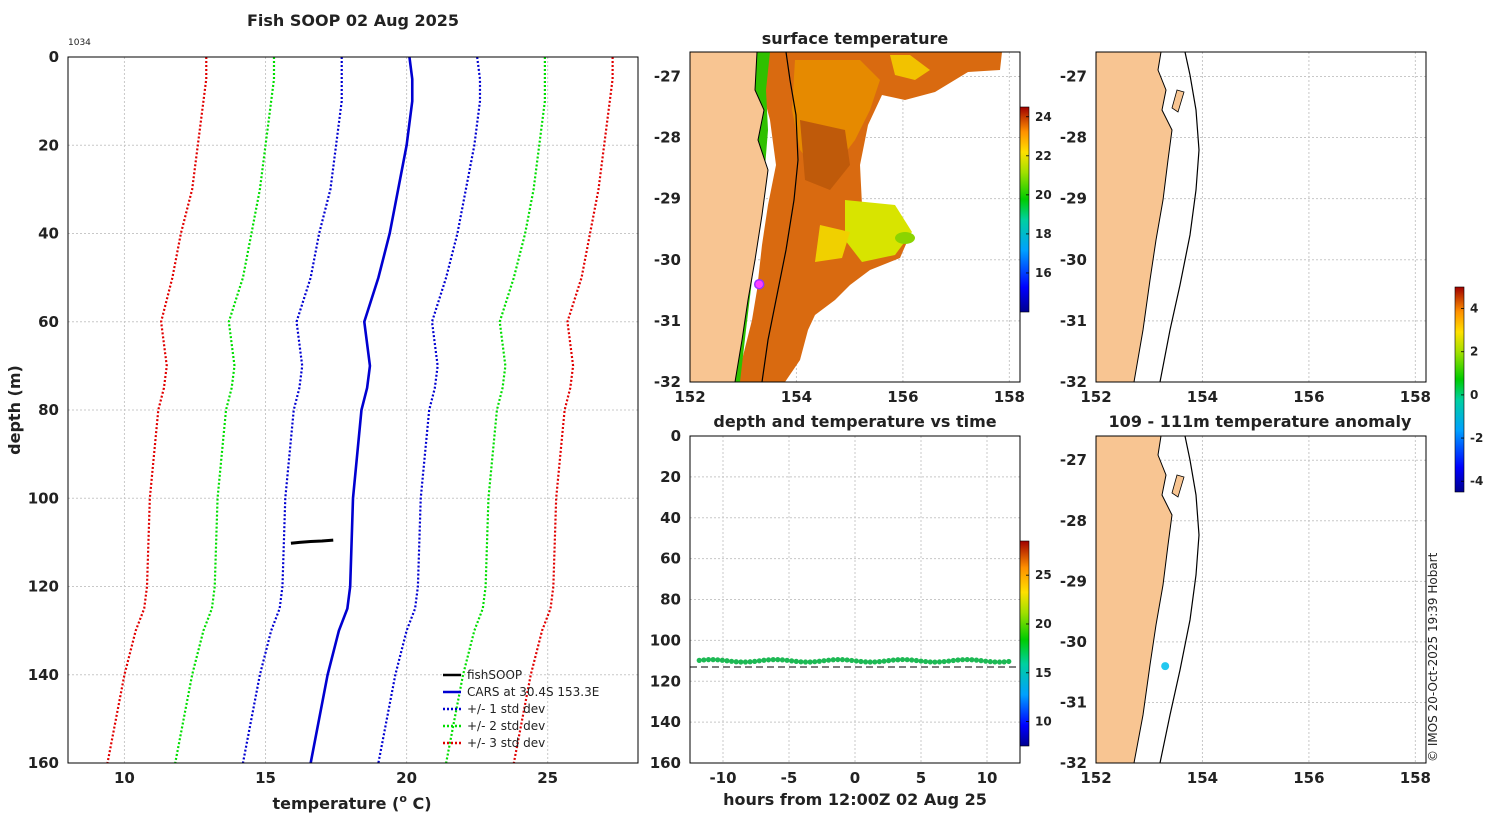 The width and height of the screenshot is (1500, 820). What do you see at coordinates (1039, 195) in the screenshot?
I see `sst-colorbar-ticks: 16 18 20 22 24` at bounding box center [1039, 195].